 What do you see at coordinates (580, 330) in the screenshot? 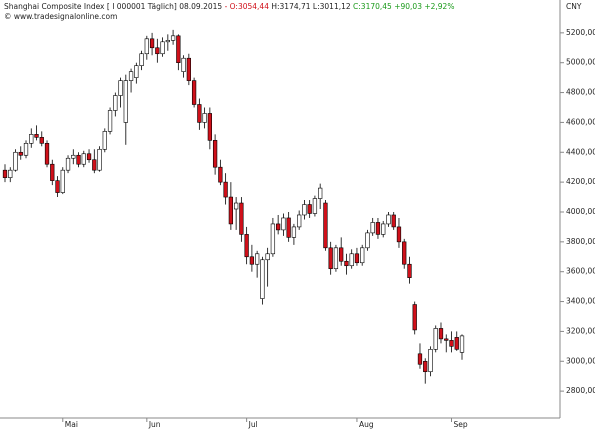
I see `y-tick-label: 3200,00` at bounding box center [580, 330].